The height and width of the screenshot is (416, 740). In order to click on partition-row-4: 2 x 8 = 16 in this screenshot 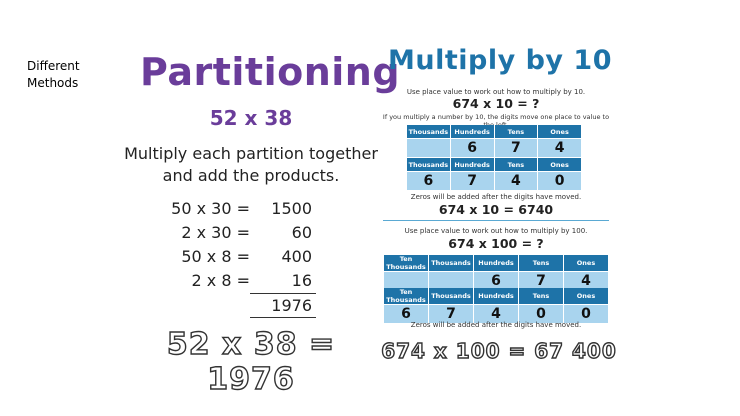, I will do `click(230, 282)`.